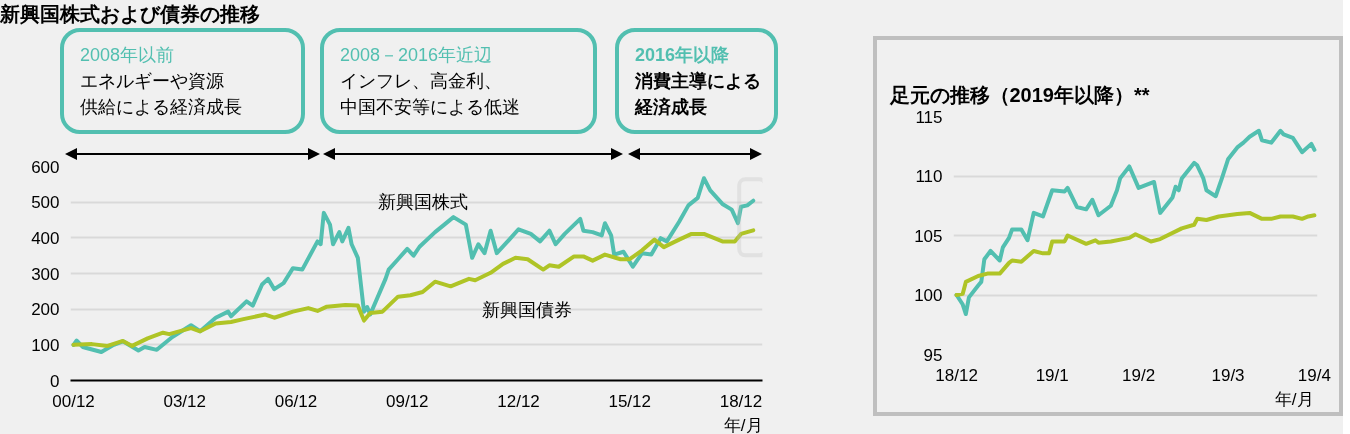 The height and width of the screenshot is (434, 1350). Describe the element at coordinates (55, 381) in the screenshot. I see `y-tick-label: 0` at that location.